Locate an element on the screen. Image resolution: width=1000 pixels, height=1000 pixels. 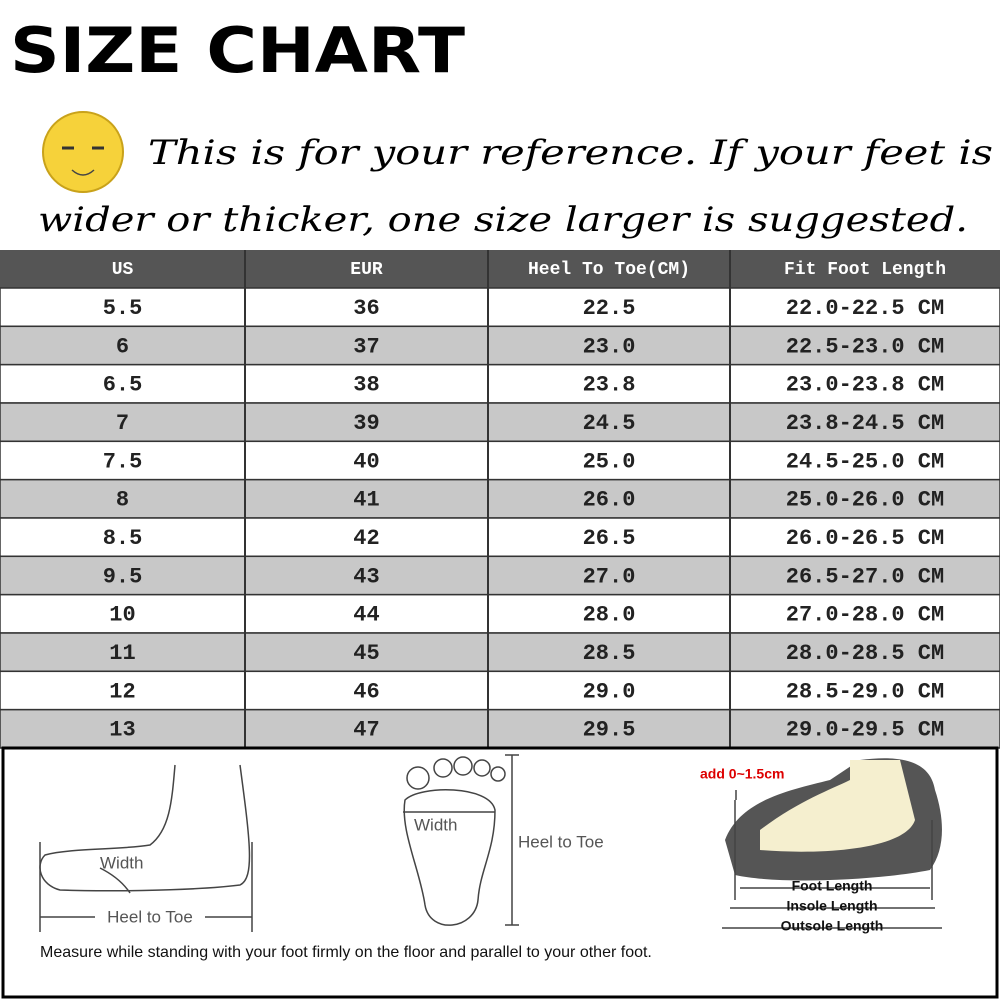
cell: 47 is located at coordinates (366, 730).